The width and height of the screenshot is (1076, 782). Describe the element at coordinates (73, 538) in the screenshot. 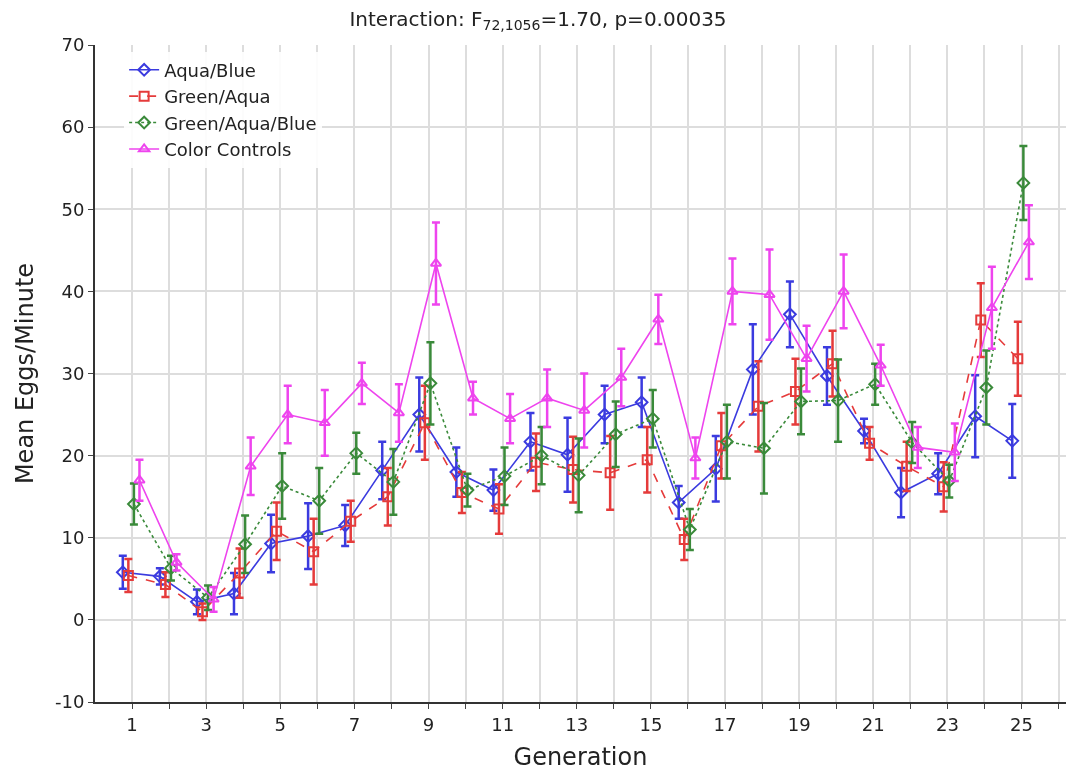

I see `y-tick-label: 10` at that location.